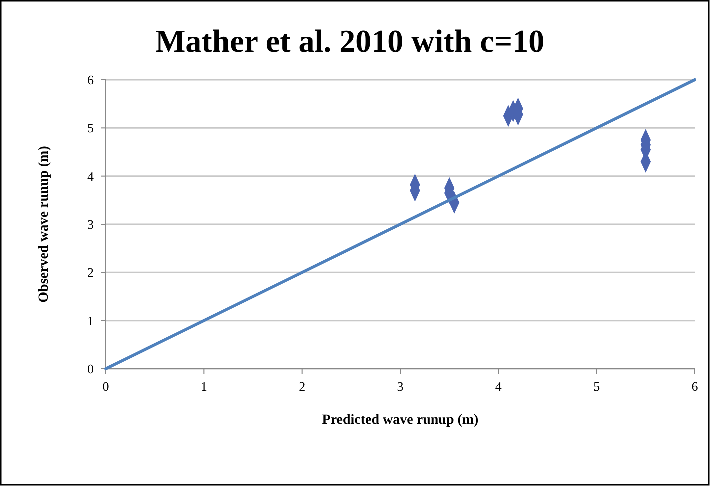 This screenshot has height=486, width=710. What do you see at coordinates (204, 386) in the screenshot?
I see `x-tick-label: 1` at bounding box center [204, 386].